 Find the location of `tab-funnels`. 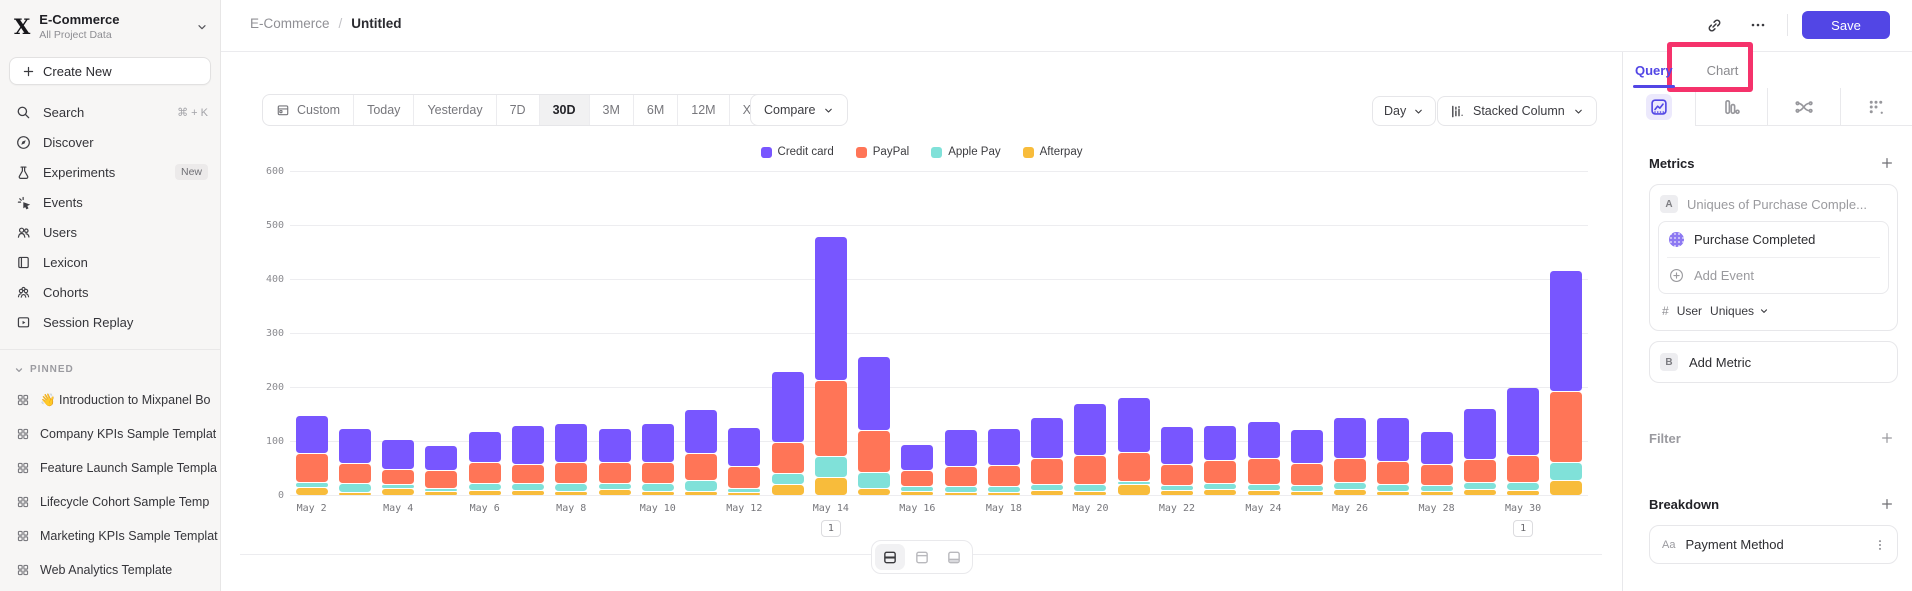

tab-funnels is located at coordinates (1731, 107).